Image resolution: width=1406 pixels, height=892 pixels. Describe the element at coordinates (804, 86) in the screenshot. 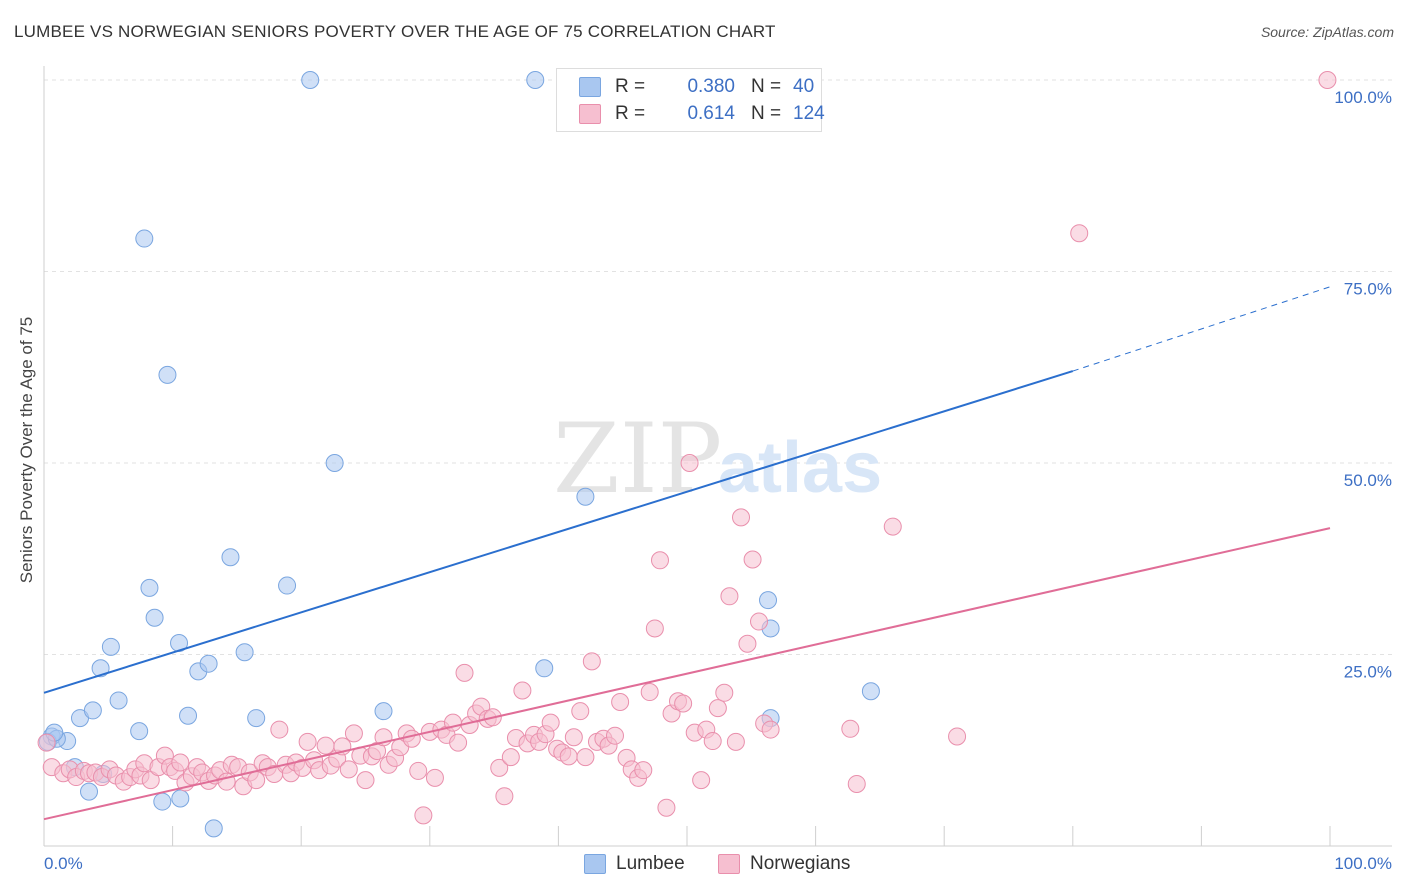

I see `n-value: 40` at that location.